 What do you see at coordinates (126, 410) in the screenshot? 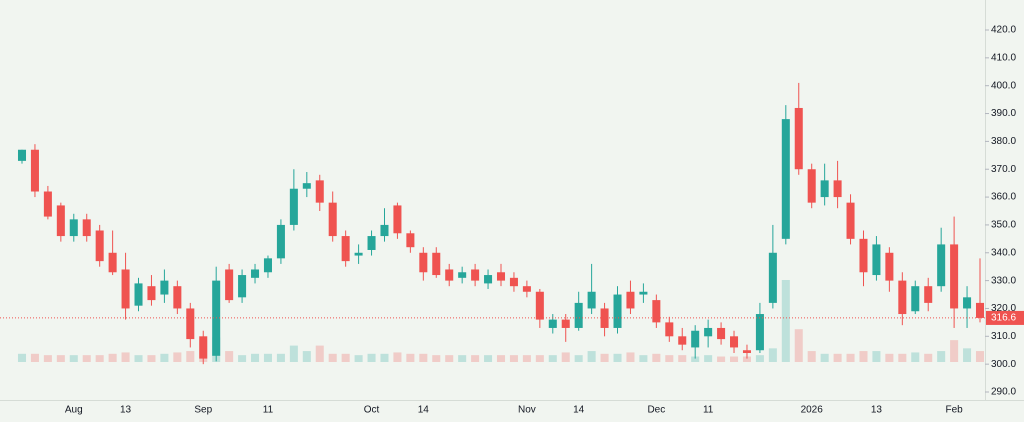
I see `x-tick-label: 13` at bounding box center [126, 410].